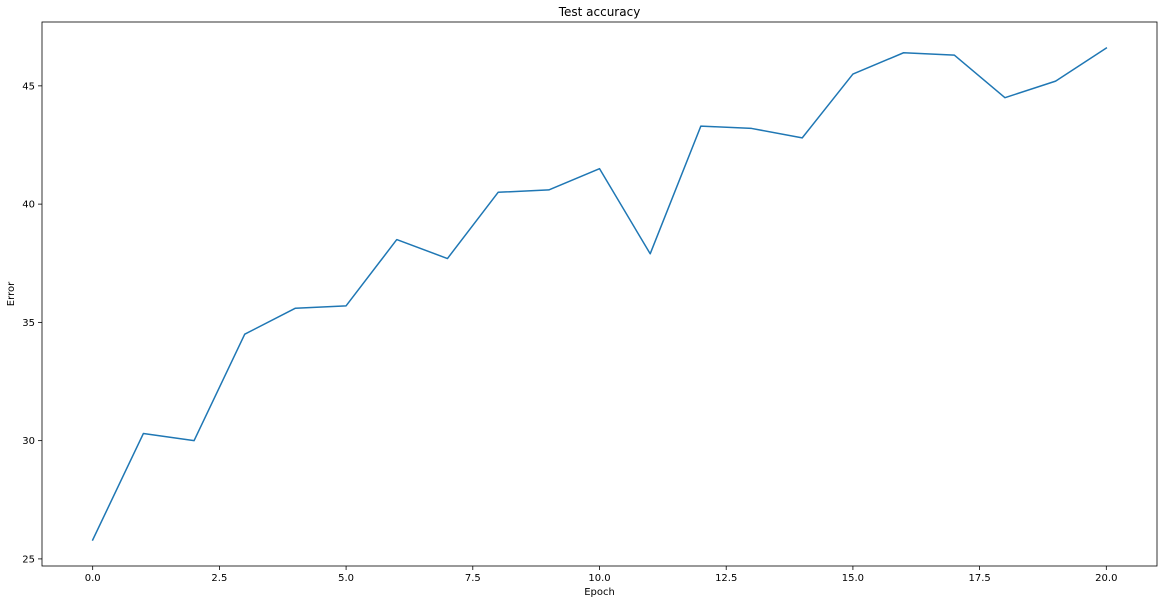 The width and height of the screenshot is (1164, 608). What do you see at coordinates (1106, 578) in the screenshot?
I see `x-tick-label: 20.0` at bounding box center [1106, 578].